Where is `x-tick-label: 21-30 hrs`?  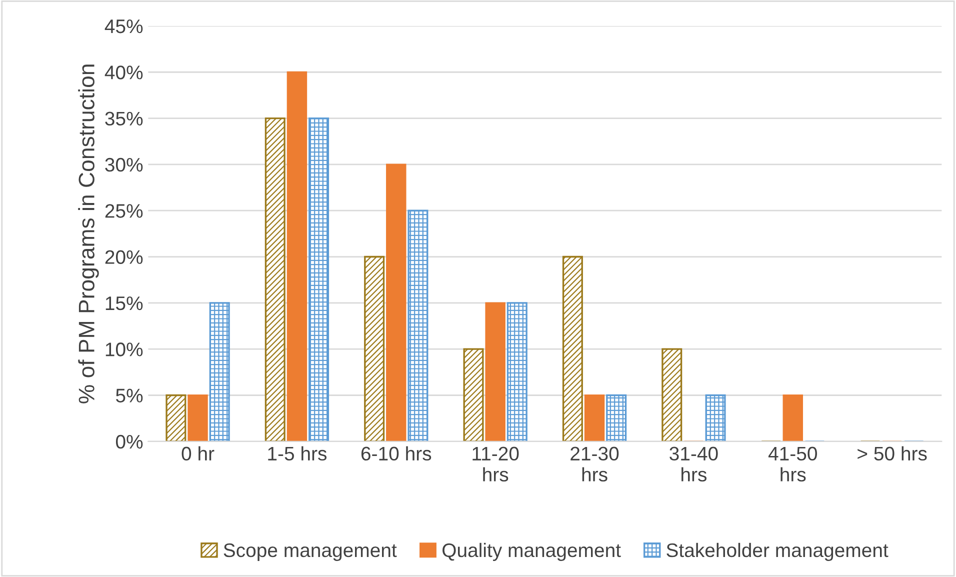 x-tick-label: 21-30 hrs is located at coordinates (594, 464).